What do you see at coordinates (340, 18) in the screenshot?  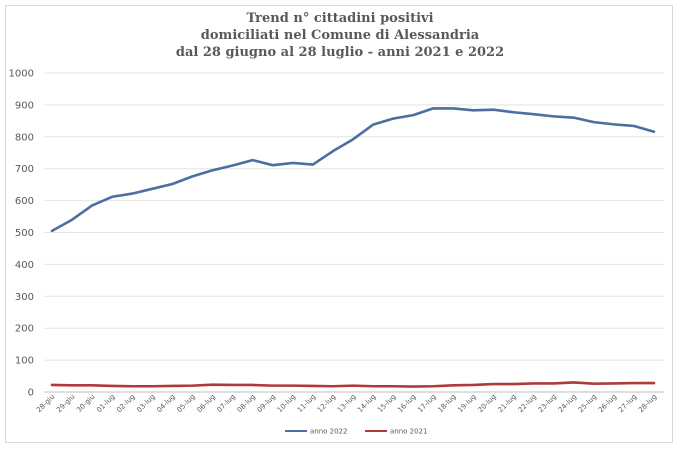 I see `chart-title-line-1: Trend n° cittadini positivi` at bounding box center [340, 18].